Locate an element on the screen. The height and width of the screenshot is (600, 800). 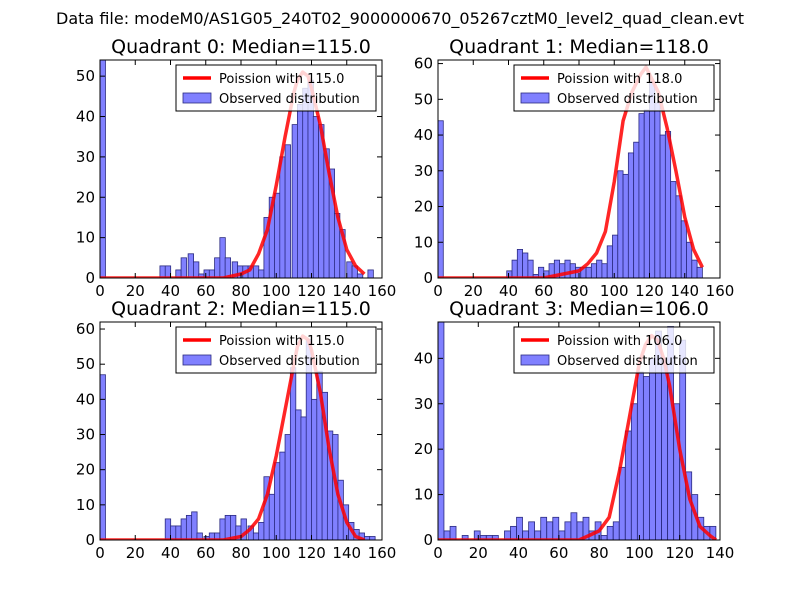
quadrant-2-xtick-label: 140 is located at coordinates (346, 553).